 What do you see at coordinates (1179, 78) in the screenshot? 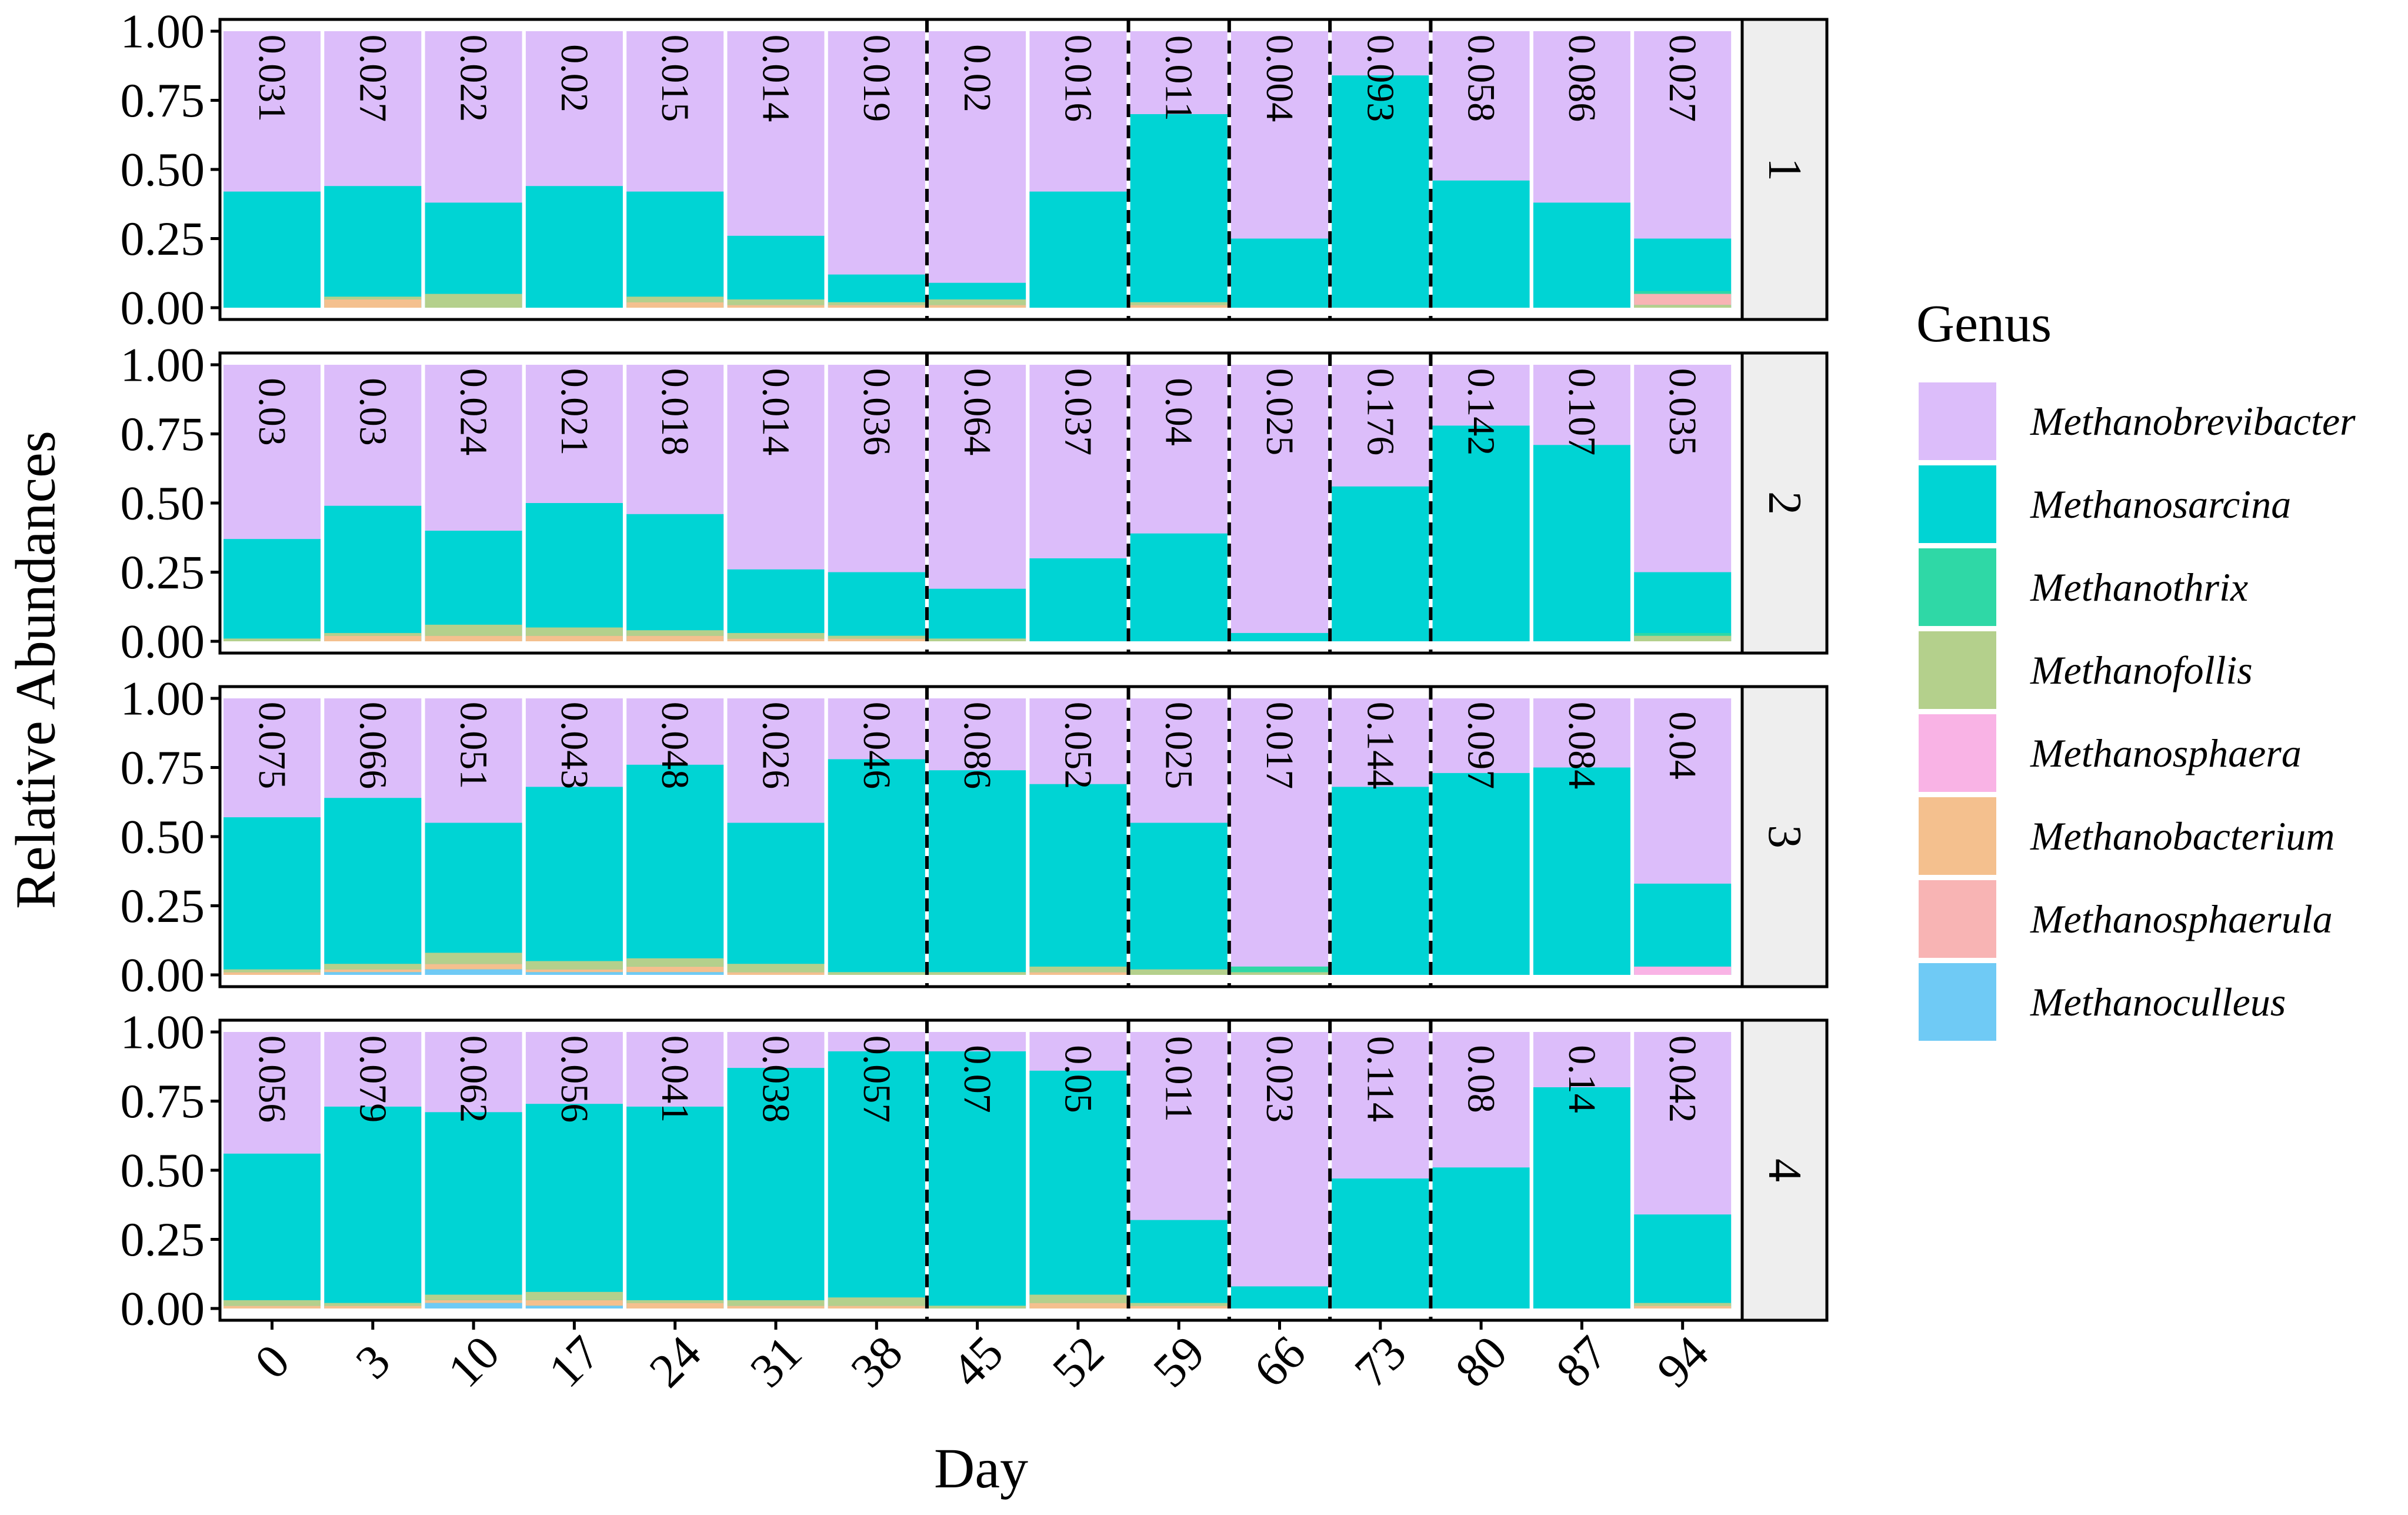
I see `data-label: 0.011` at bounding box center [1179, 78].